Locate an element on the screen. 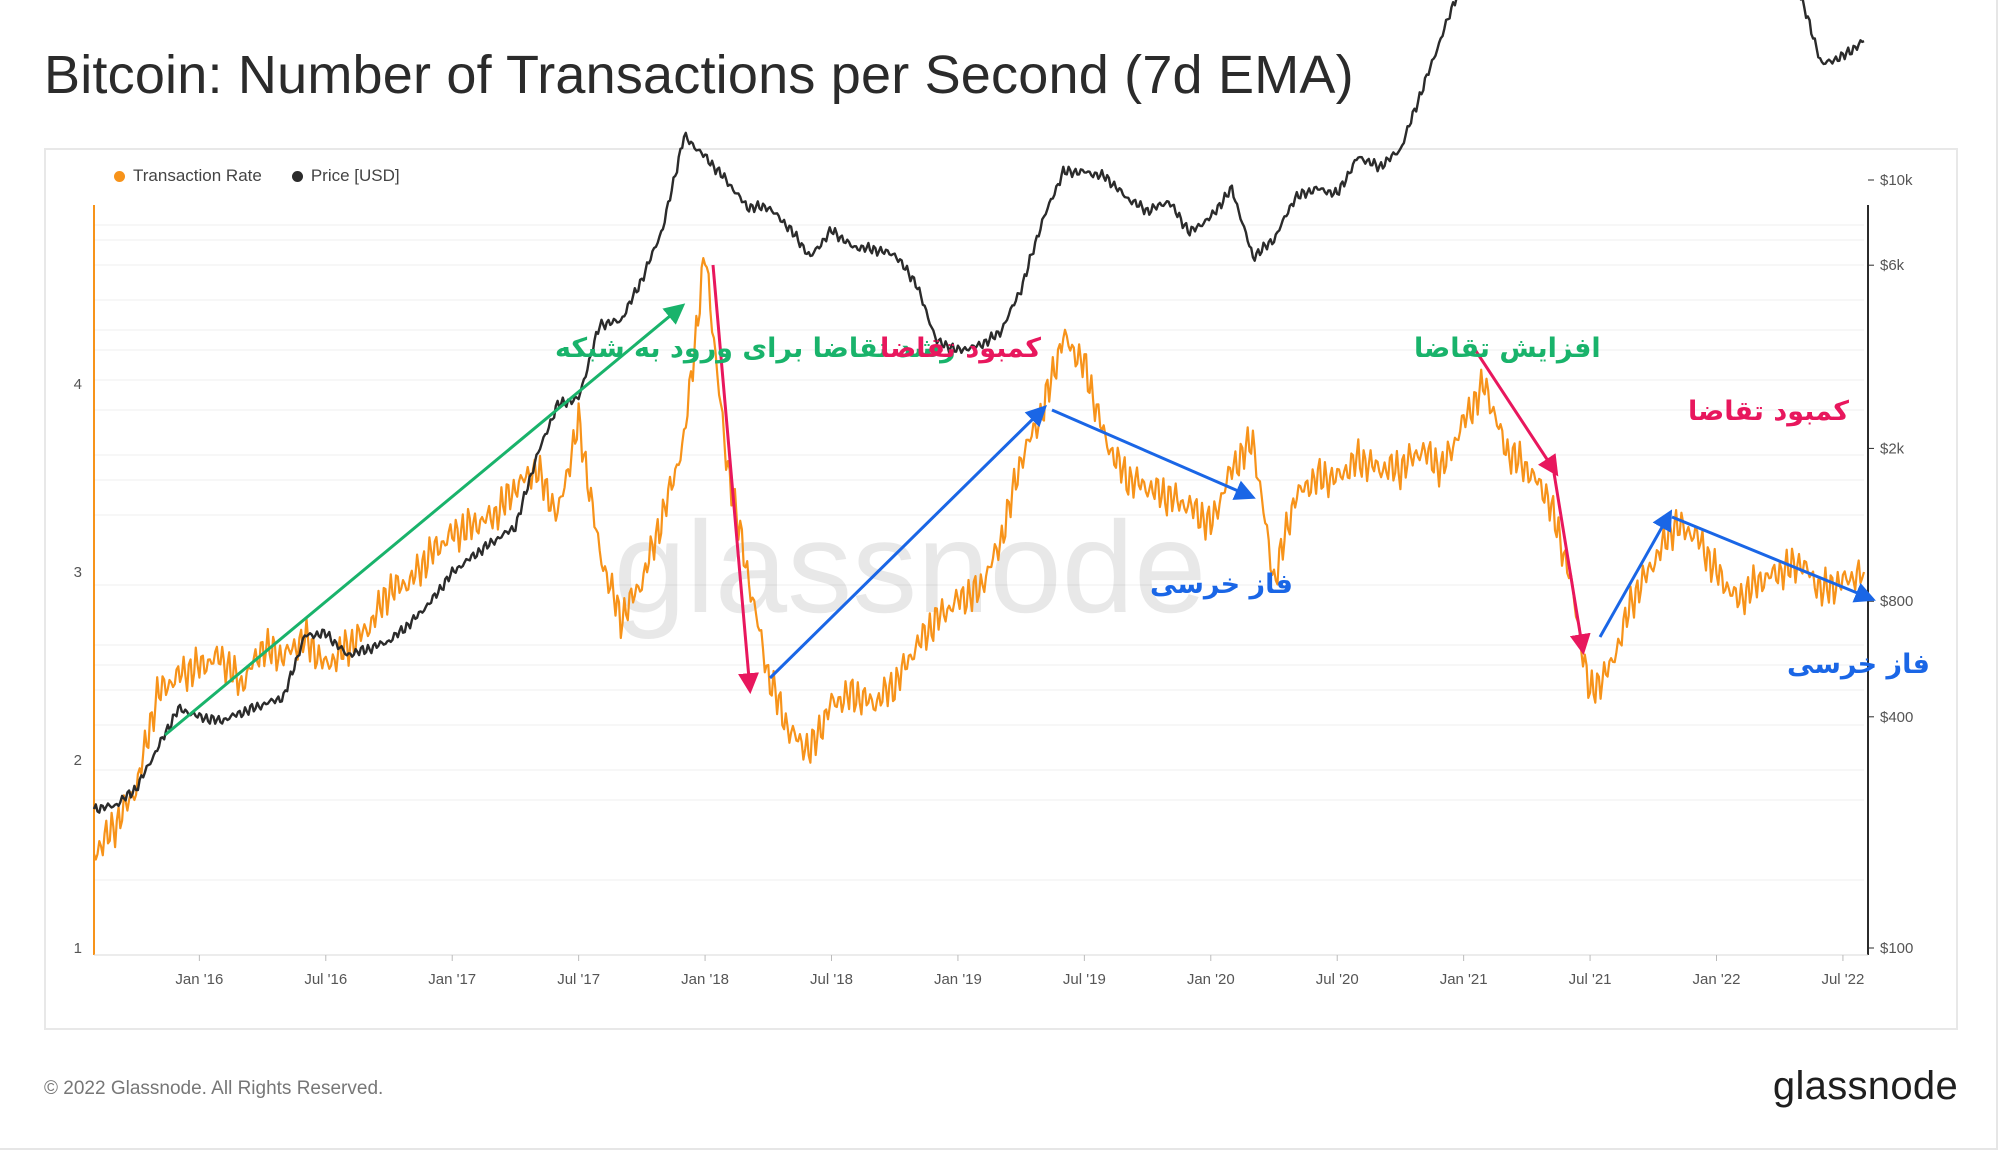 The image size is (2000, 1152). brand-logo: glassnode is located at coordinates (1865, 1086).